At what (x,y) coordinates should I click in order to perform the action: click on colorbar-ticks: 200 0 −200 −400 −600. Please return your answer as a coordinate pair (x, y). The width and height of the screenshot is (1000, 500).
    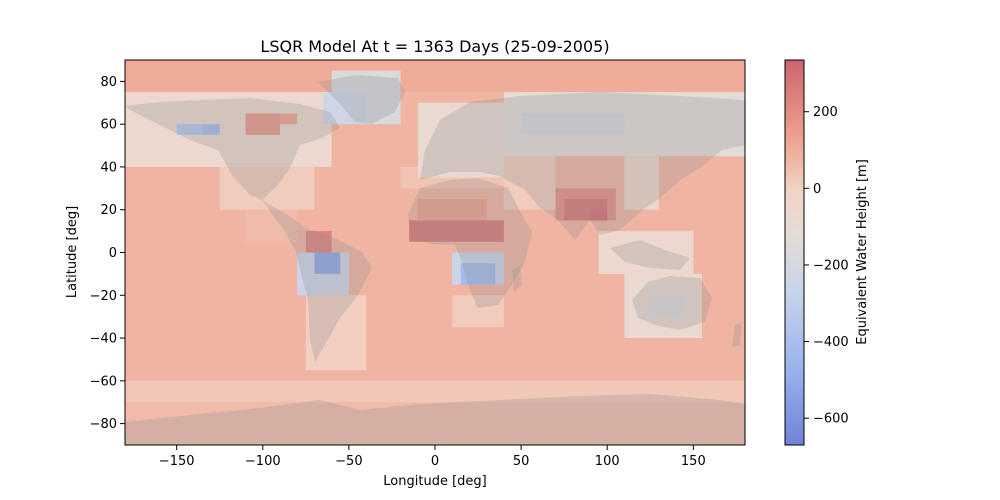
    Looking at the image, I should click on (826, 266).